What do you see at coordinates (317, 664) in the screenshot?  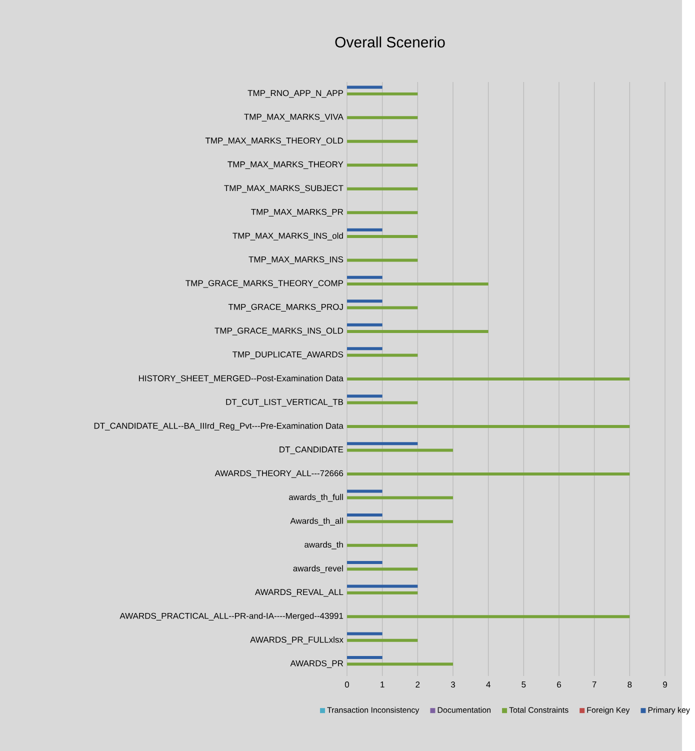 I see `y-tick-label: AWARDS_PR` at bounding box center [317, 664].